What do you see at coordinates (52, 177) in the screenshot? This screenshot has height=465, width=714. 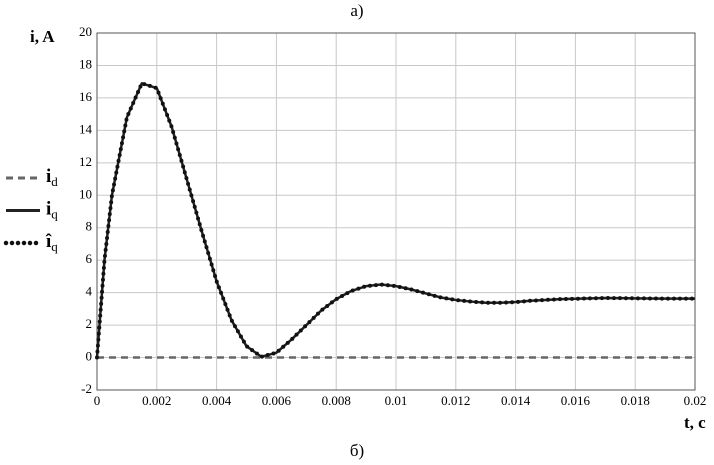 I see `legend-label: id` at bounding box center [52, 177].